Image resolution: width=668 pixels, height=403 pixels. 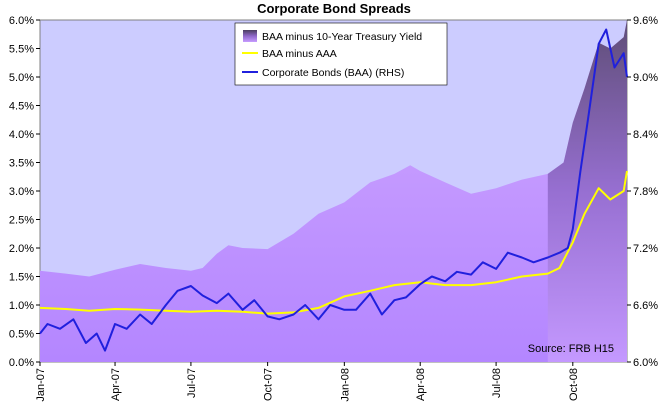 I want to click on source-note: Source: FRB H15, so click(x=571, y=349).